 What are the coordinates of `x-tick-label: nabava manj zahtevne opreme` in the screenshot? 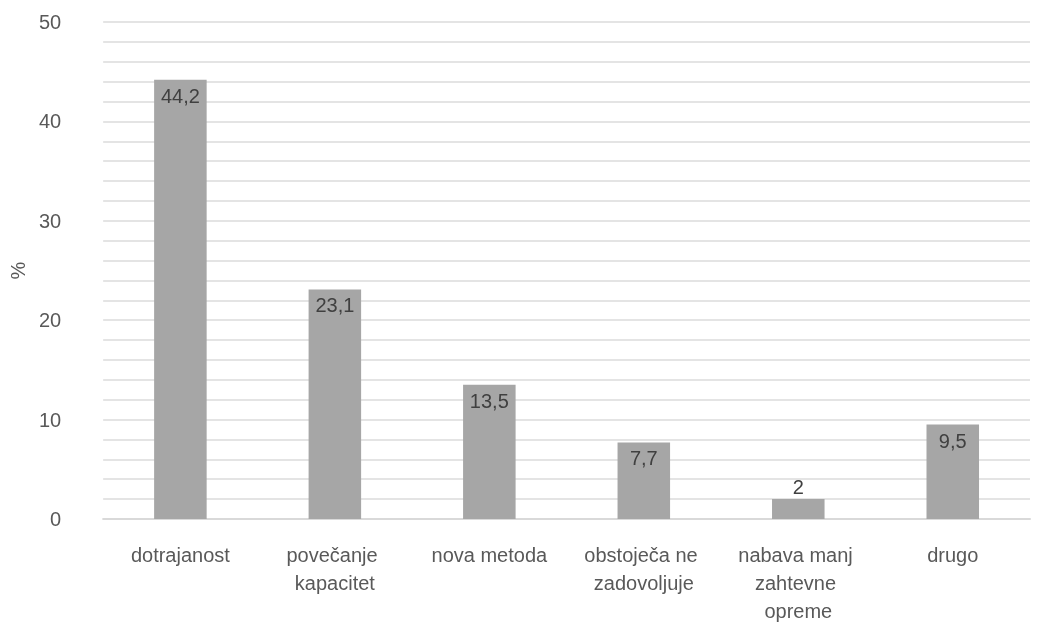 It's located at (798, 583).